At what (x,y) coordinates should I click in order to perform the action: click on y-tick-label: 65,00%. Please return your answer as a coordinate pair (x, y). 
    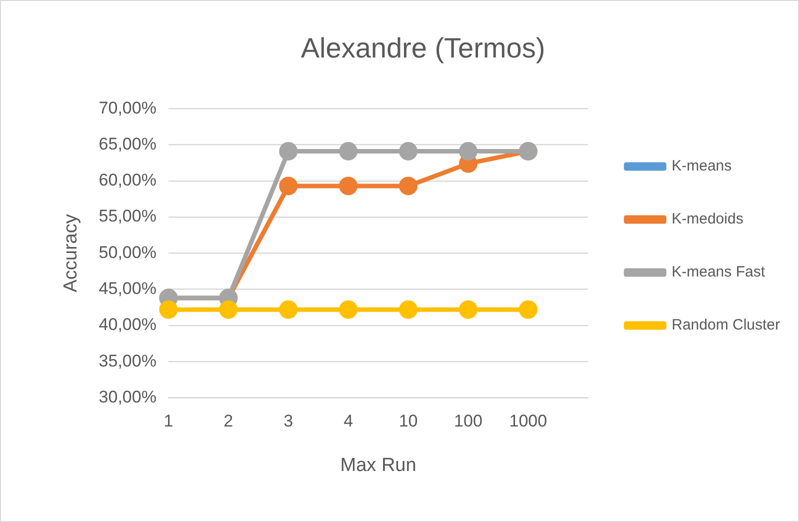
    Looking at the image, I should click on (127, 144).